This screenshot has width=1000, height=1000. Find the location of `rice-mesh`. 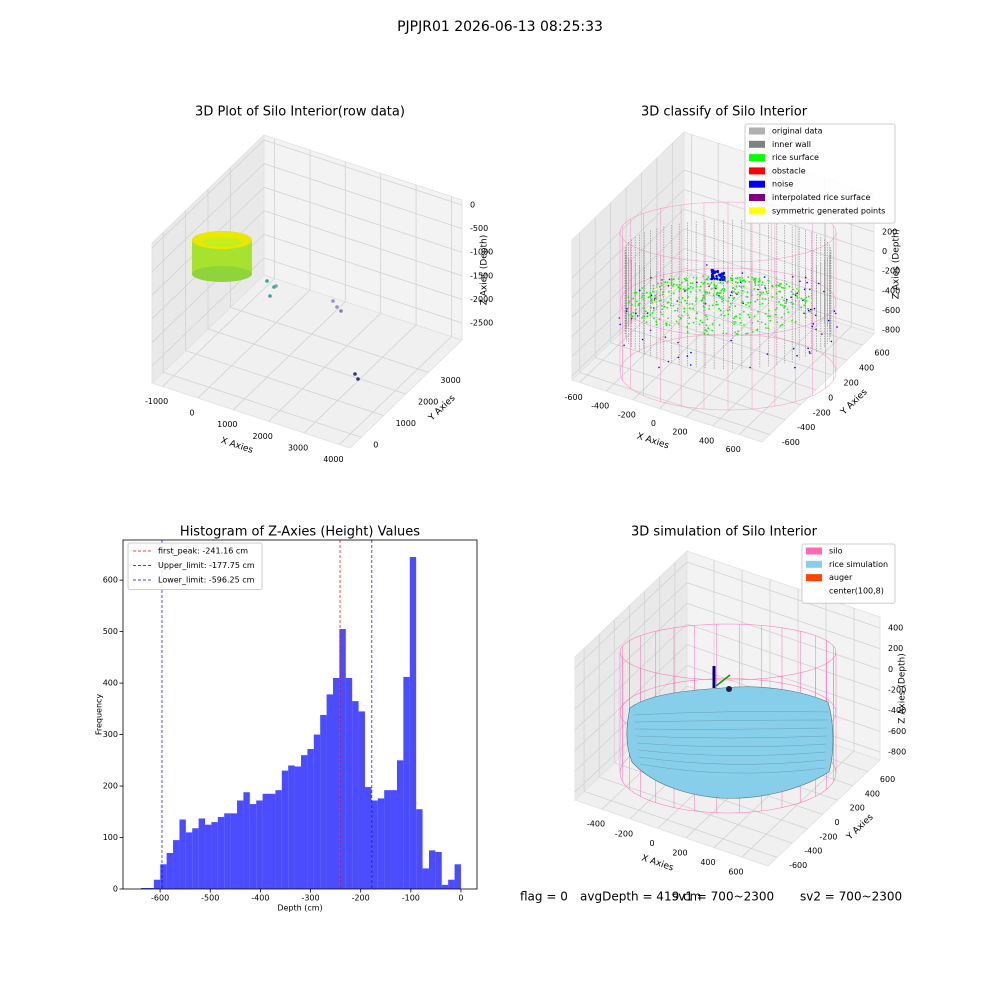

rice-mesh is located at coordinates (731, 744).